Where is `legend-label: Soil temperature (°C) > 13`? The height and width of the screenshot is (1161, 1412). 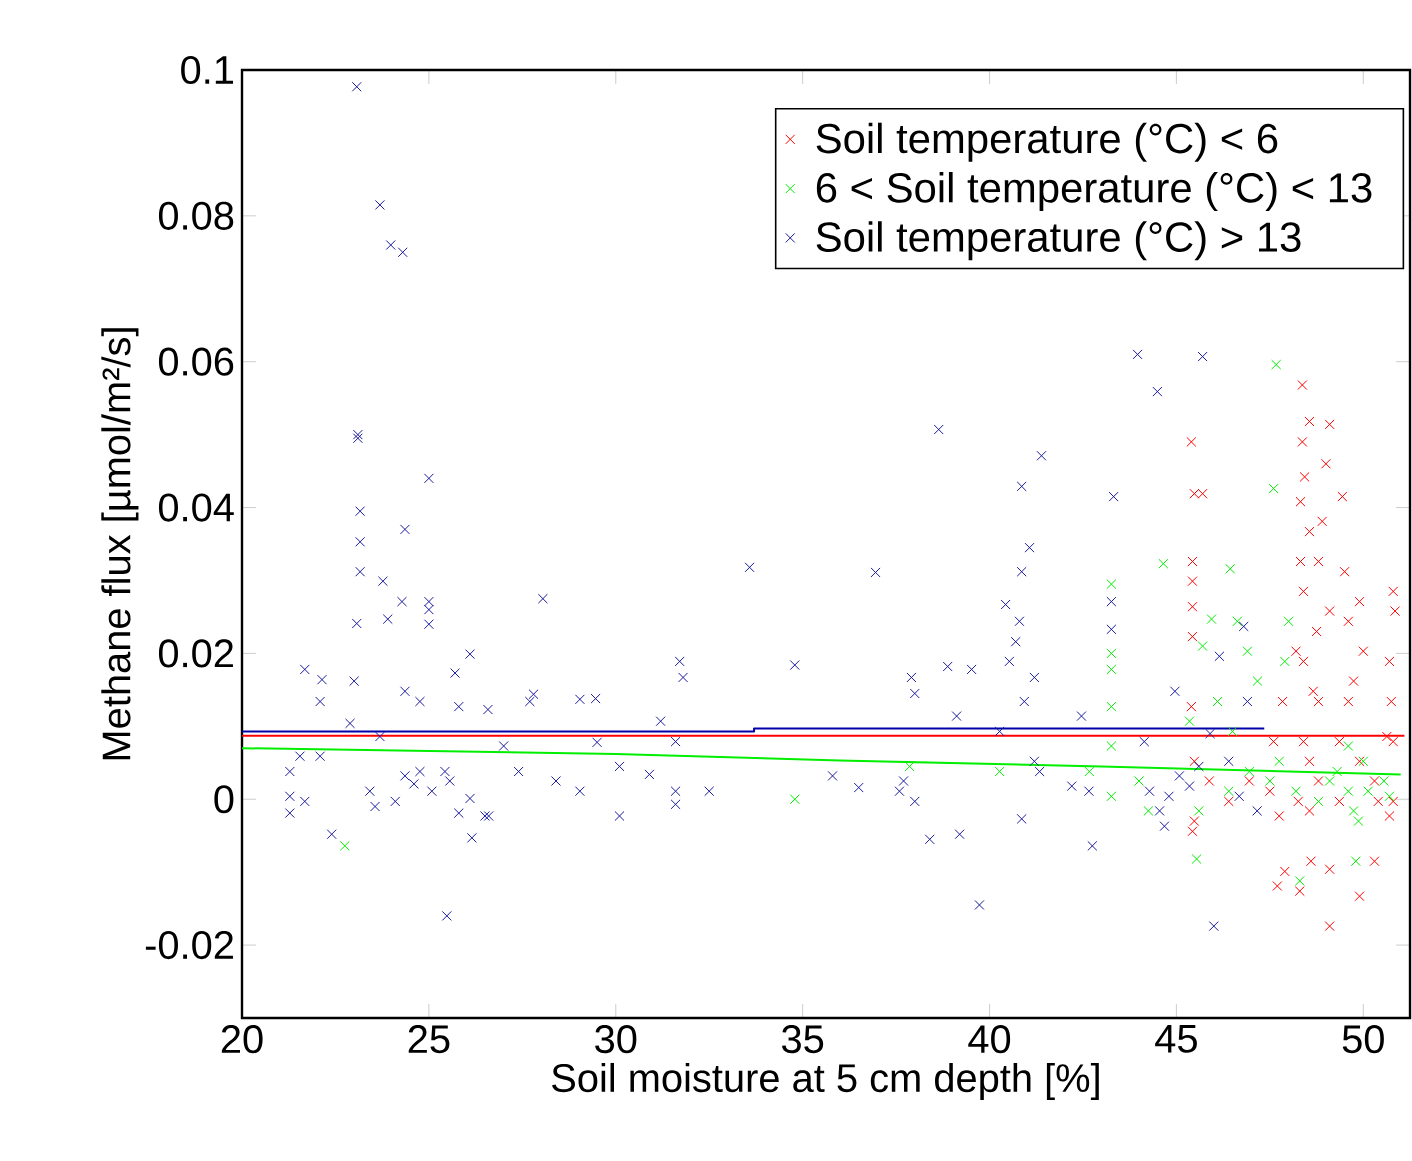
legend-label: Soil temperature (°C) > 13 is located at coordinates (1058, 241).